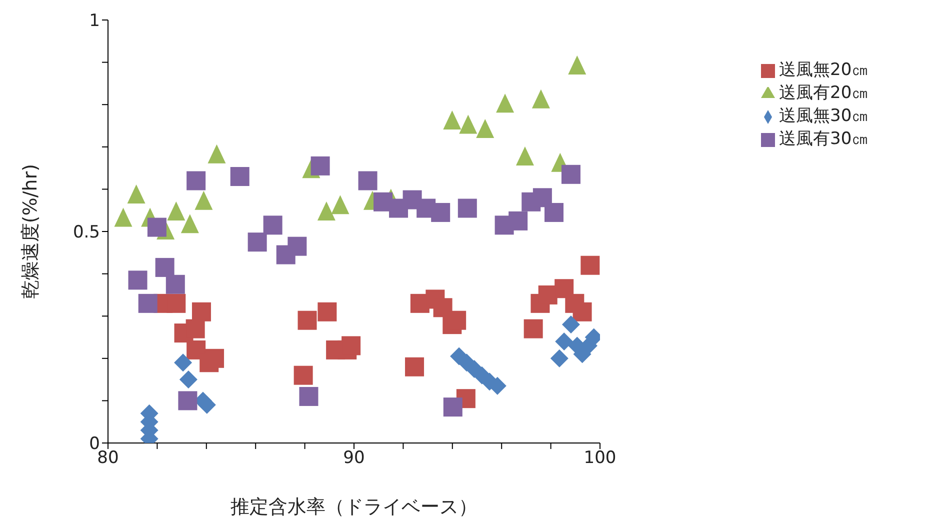 This screenshot has width=929, height=531. What do you see at coordinates (824, 70) in the screenshot?
I see `legend-label: 送風無20㎝` at bounding box center [824, 70].